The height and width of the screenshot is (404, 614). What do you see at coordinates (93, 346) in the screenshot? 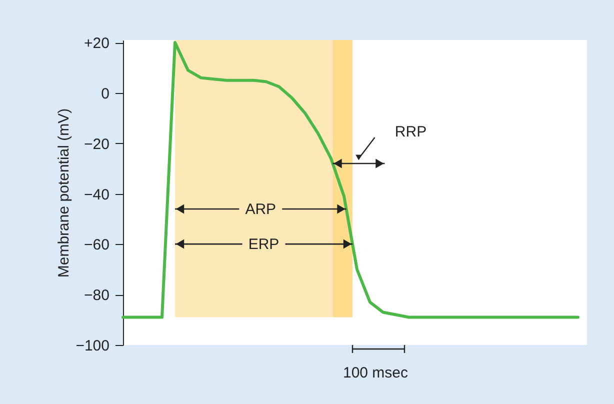
I see `y-tick-label: −100` at bounding box center [93, 346].